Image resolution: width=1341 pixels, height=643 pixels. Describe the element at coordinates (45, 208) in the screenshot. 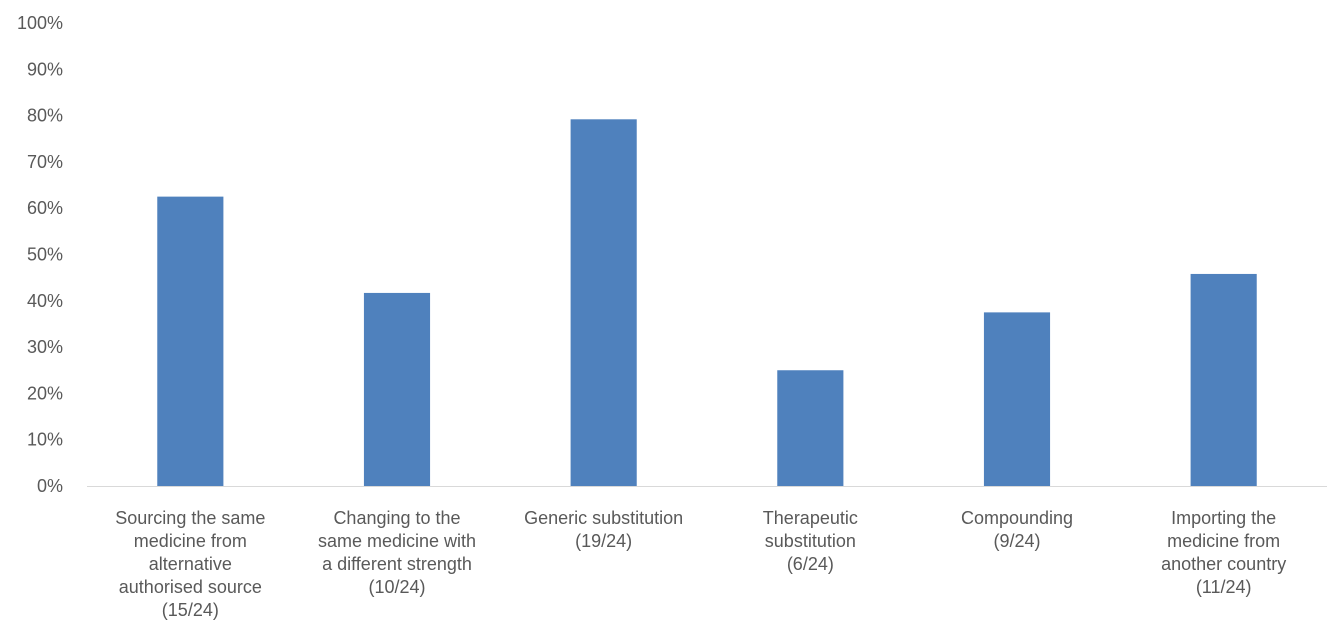

I see `y-tick-label: 60%` at that location.